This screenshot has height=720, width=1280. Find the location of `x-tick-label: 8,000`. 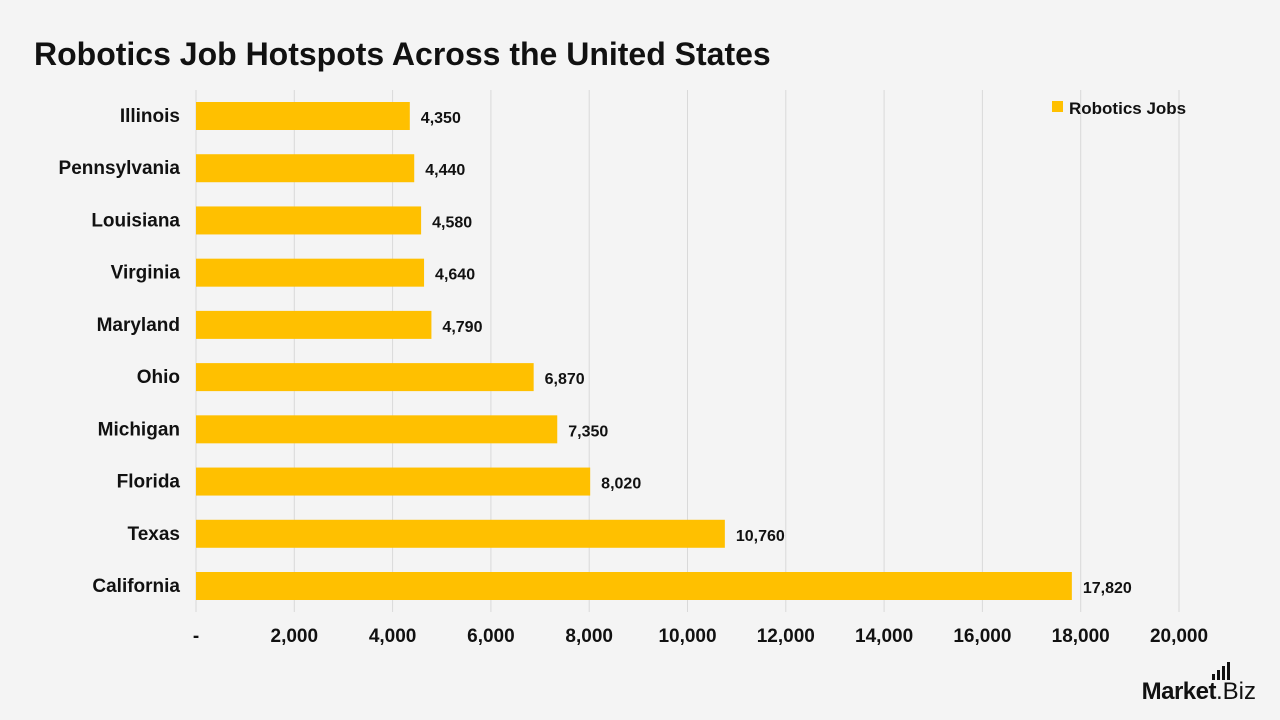

x-tick-label: 8,000 is located at coordinates (589, 636).